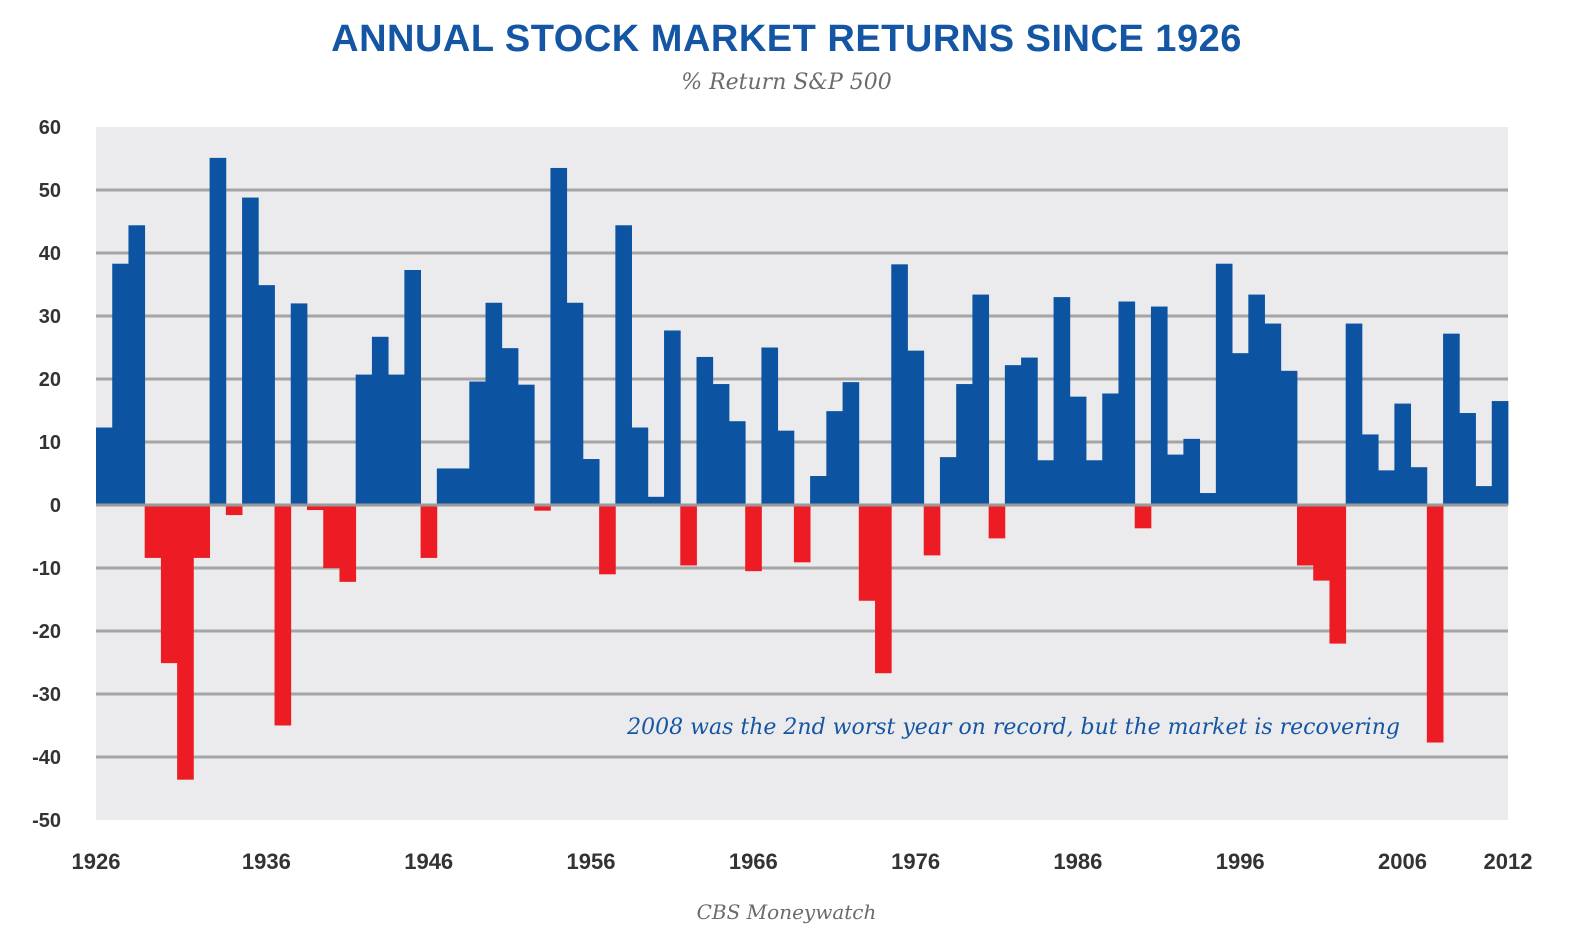  What do you see at coordinates (46, 474) in the screenshot?
I see `y-axis-ticks: 60 50 40 30 20 10 0 -10 -20 -30 -40 -50` at bounding box center [46, 474].